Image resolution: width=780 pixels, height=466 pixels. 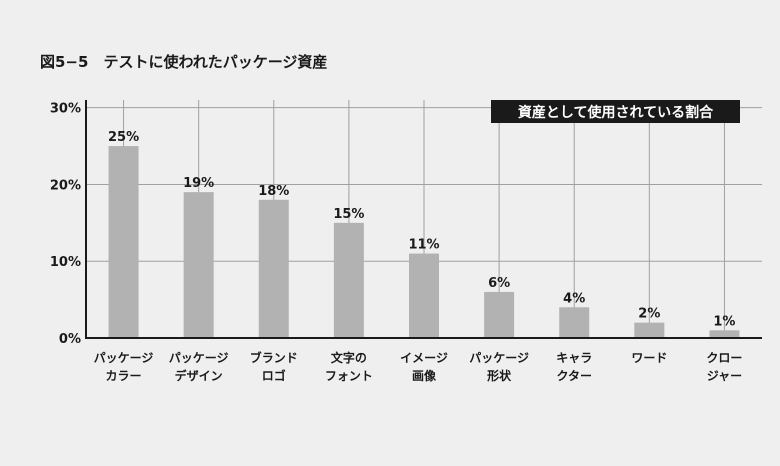 I want to click on category-label-line: ワード, so click(x=649, y=358).